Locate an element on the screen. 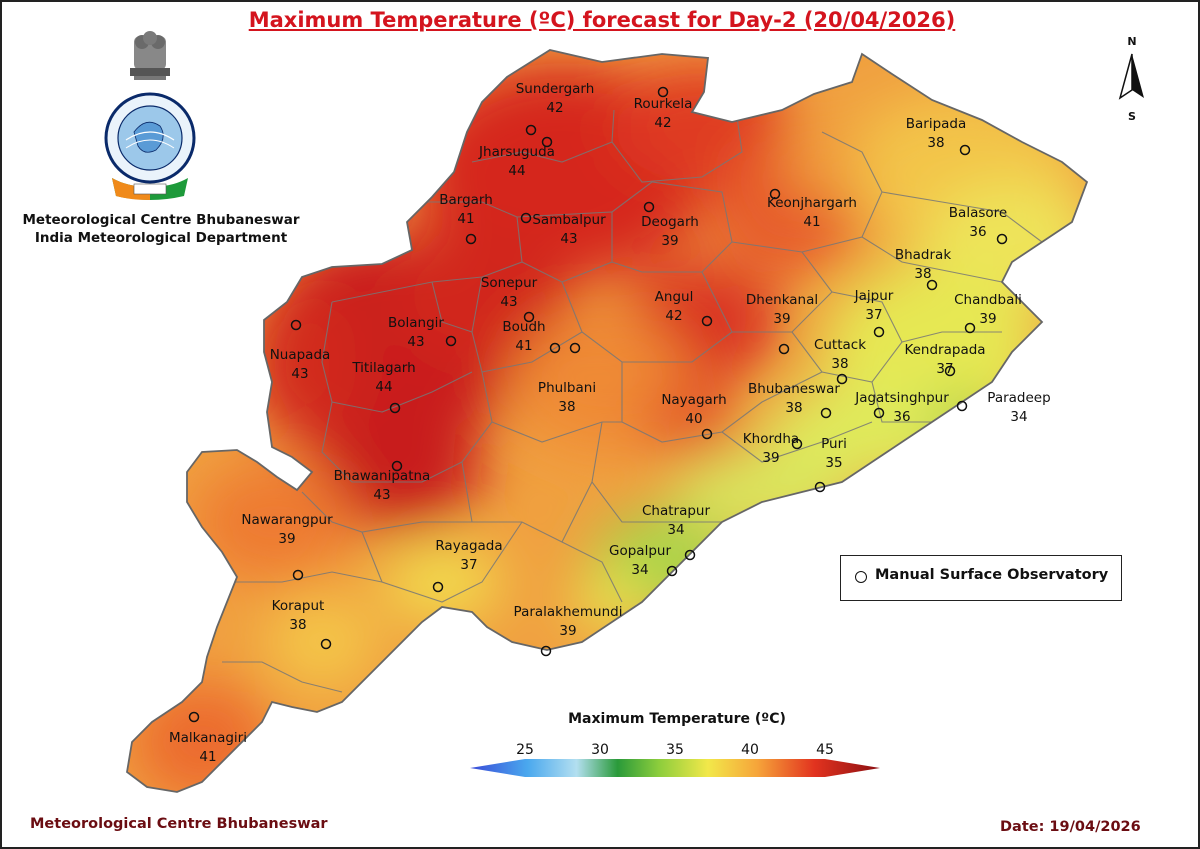 The width and height of the screenshot is (1200, 849). station-value-baripada: 38 is located at coordinates (935, 143).